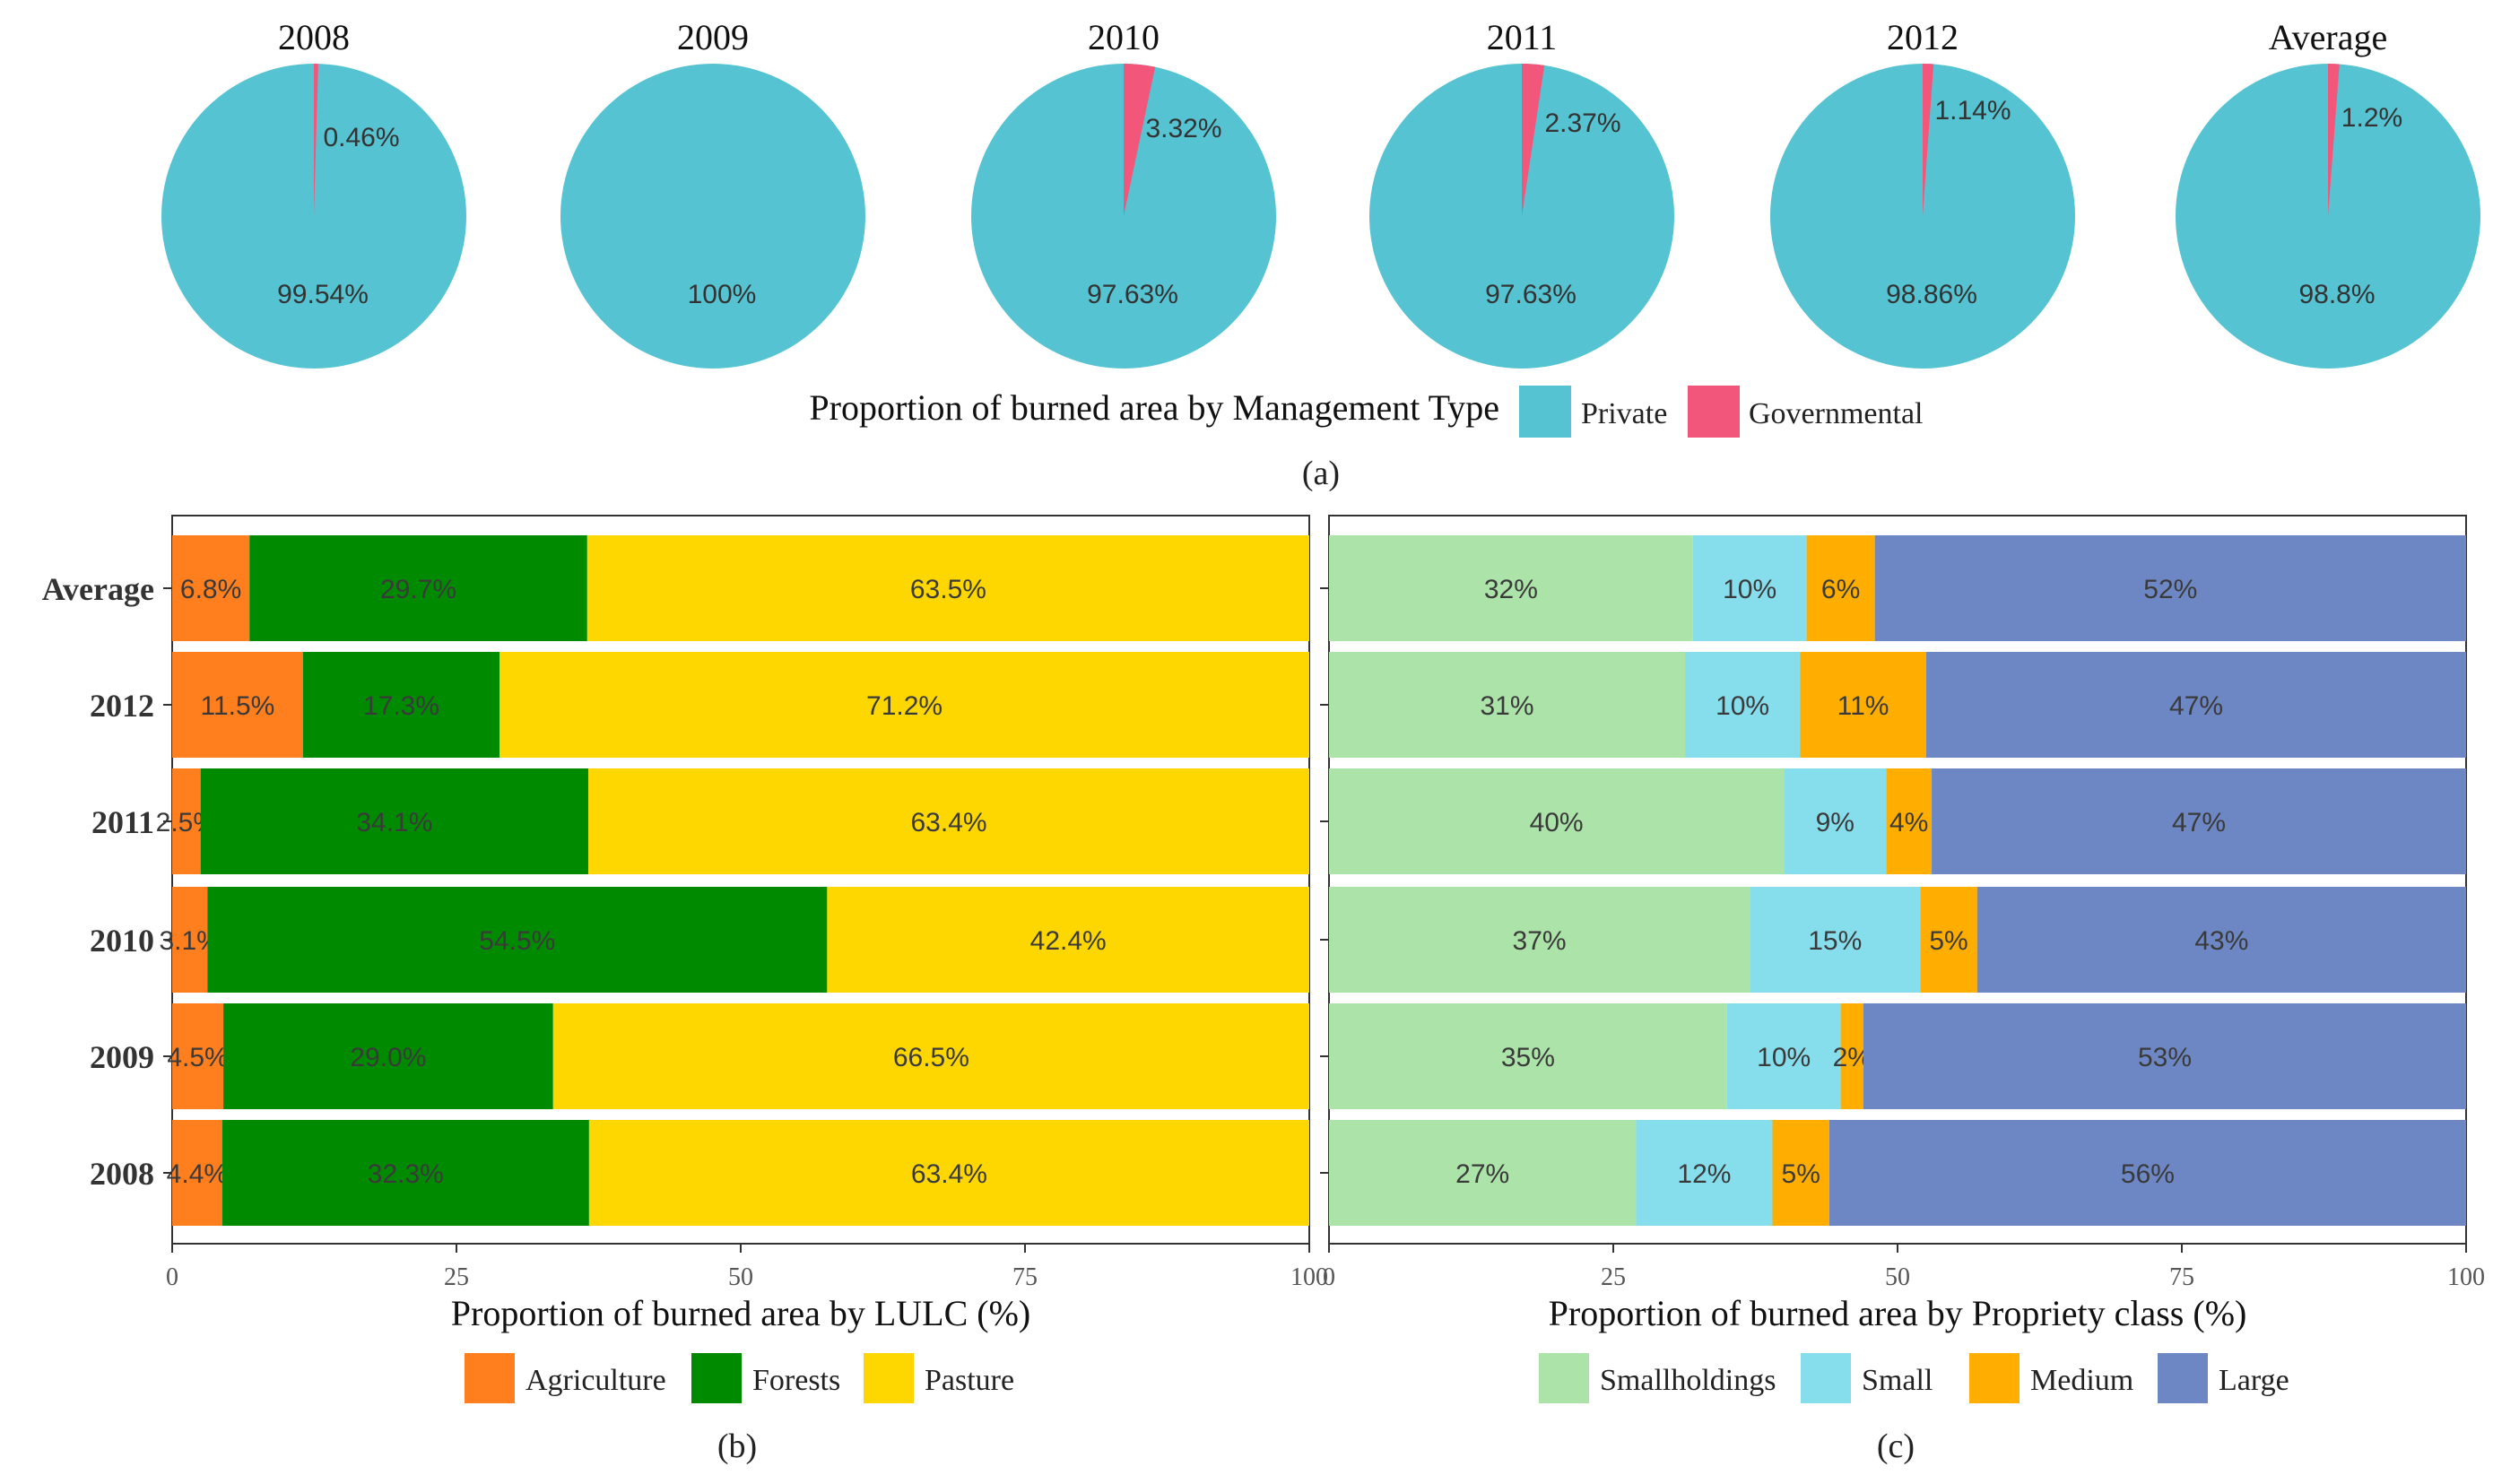 The image size is (2493, 1484). What do you see at coordinates (1521, 193) in the screenshot?
I see `pie-2011: 2011 97.63% 2.37%` at bounding box center [1521, 193].